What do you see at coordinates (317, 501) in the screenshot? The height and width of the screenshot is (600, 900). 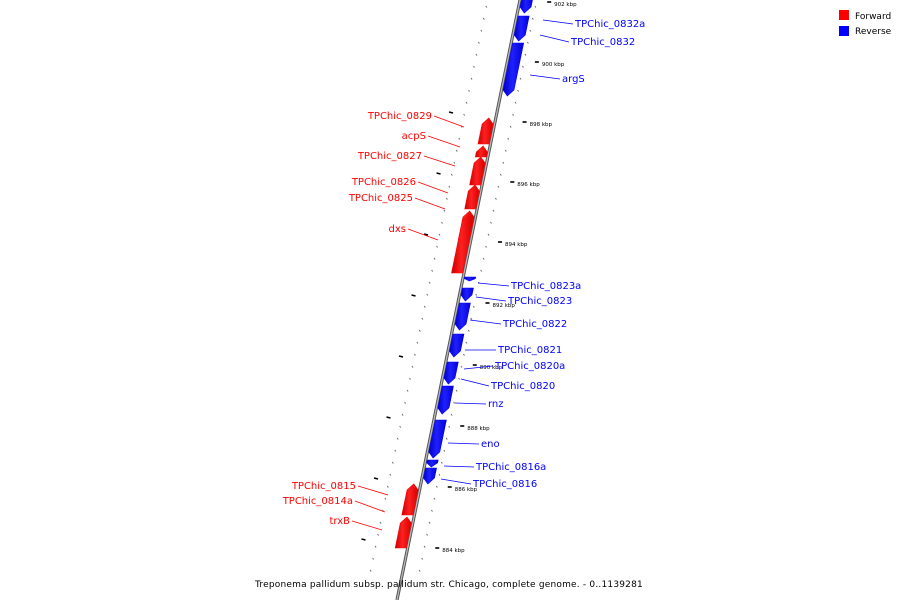 I see `gene-label: TPChic_0814a` at bounding box center [317, 501].